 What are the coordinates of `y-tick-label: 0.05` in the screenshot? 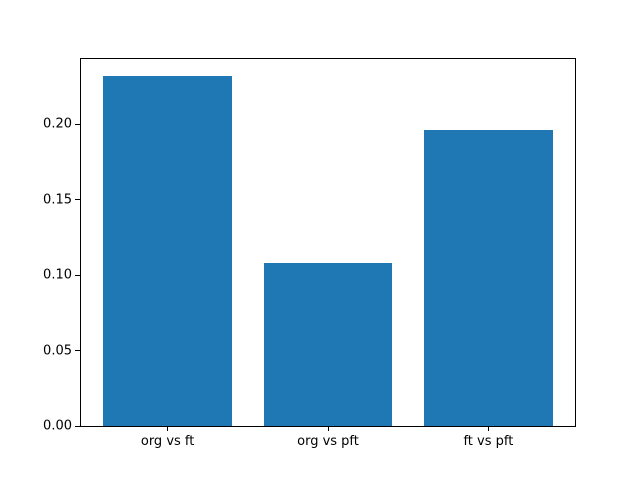 It's located at (57, 351).